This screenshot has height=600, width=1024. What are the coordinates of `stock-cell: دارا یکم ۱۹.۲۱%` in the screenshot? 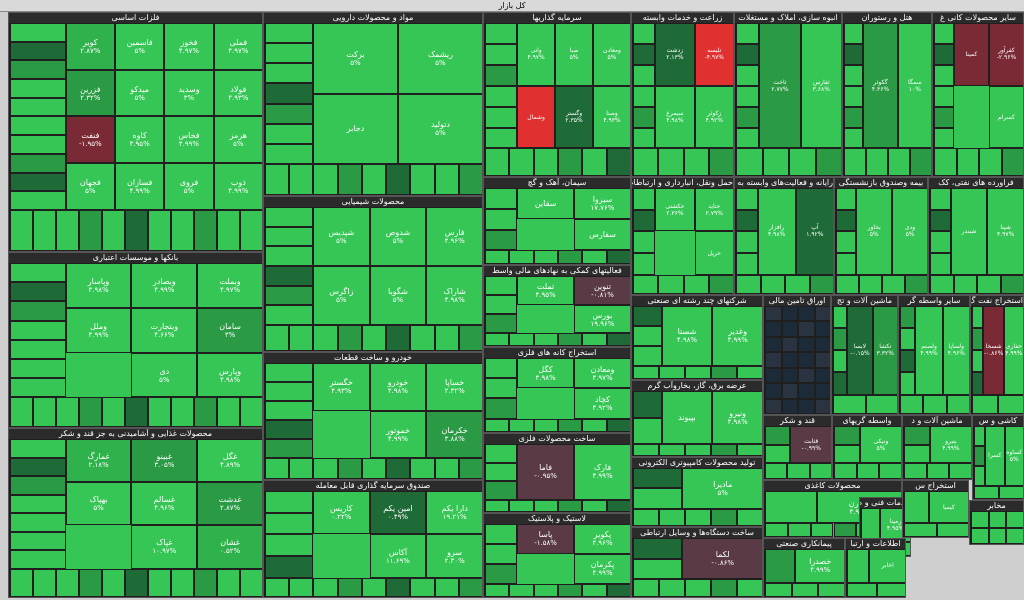 It's located at (454, 513).